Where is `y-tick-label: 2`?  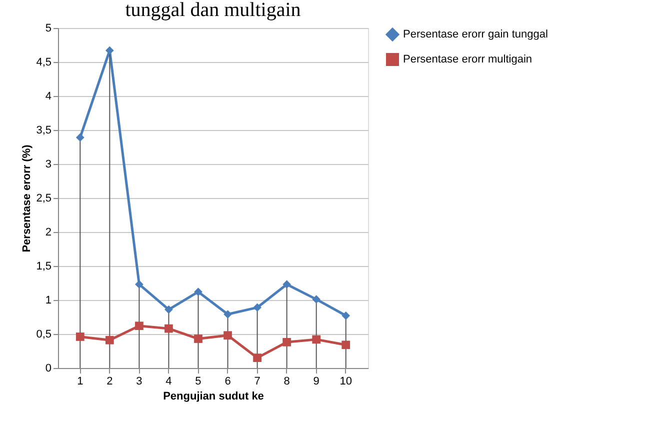
y-tick-label: 2 is located at coordinates (48, 232).